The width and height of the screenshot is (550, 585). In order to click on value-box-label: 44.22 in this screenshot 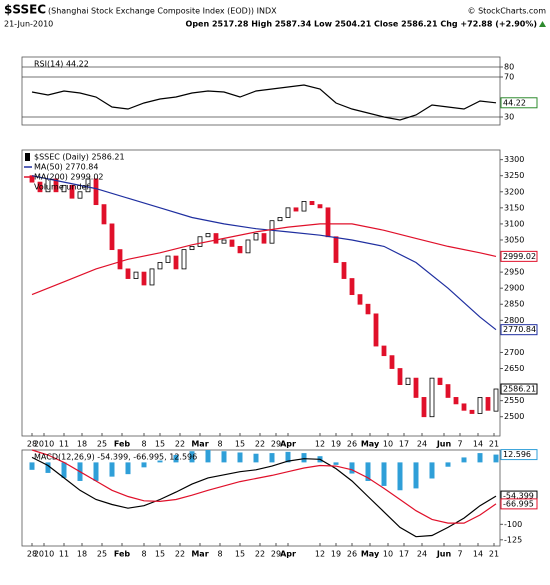, I will do `click(514, 102)`.